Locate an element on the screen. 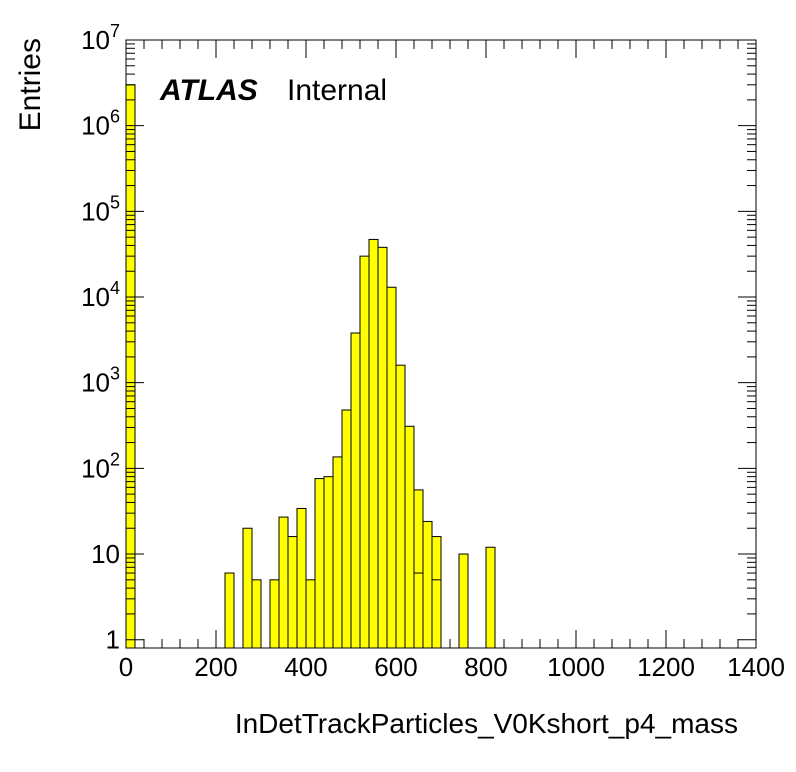 The image size is (796, 772). x-tick-label: 200 is located at coordinates (215, 667).